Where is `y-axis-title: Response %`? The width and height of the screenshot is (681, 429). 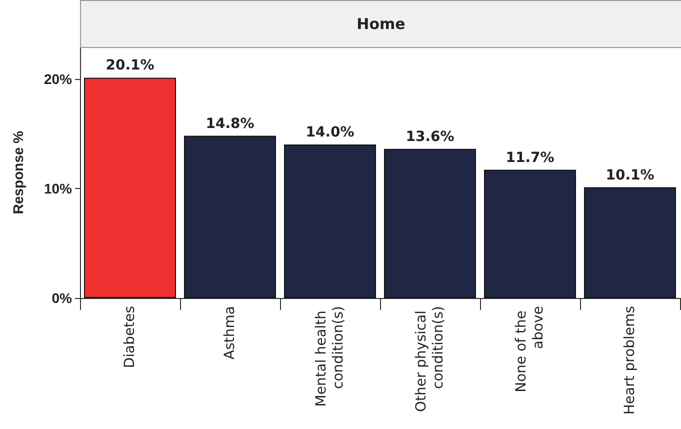 y-axis-title: Response % is located at coordinates (18, 172).